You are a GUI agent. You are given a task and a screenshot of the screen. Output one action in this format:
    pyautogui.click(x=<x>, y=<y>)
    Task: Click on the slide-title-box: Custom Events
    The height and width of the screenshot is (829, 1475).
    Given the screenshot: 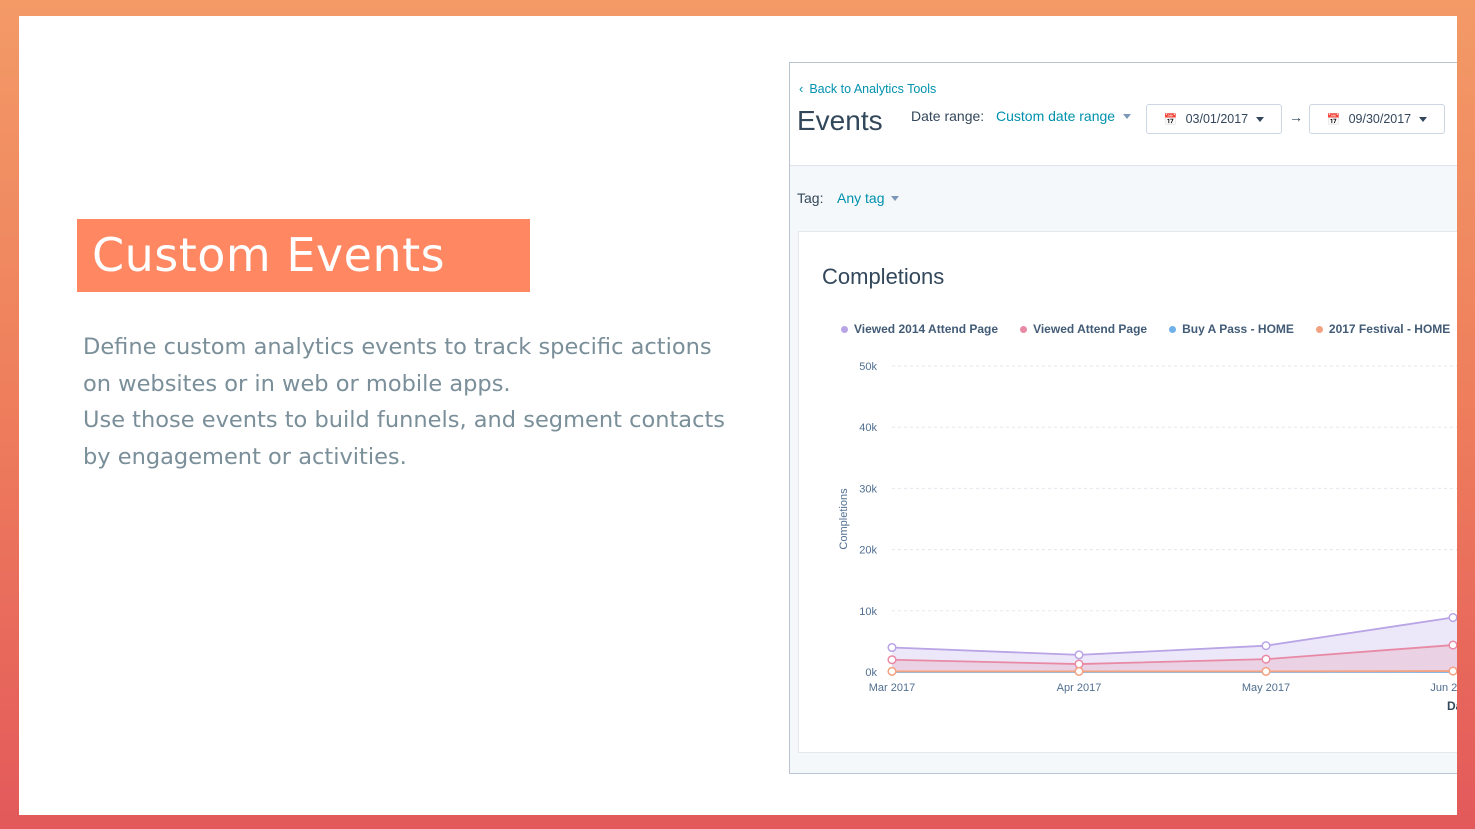 What is the action you would take?
    pyautogui.click(x=303, y=255)
    